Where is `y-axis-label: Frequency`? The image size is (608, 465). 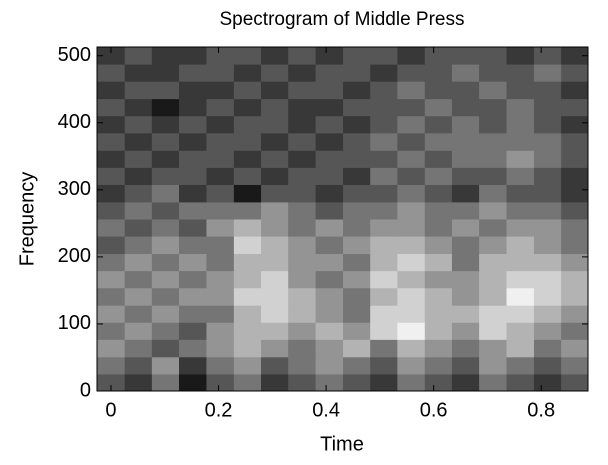 y-axis-label: Frequency is located at coordinates (27, 219).